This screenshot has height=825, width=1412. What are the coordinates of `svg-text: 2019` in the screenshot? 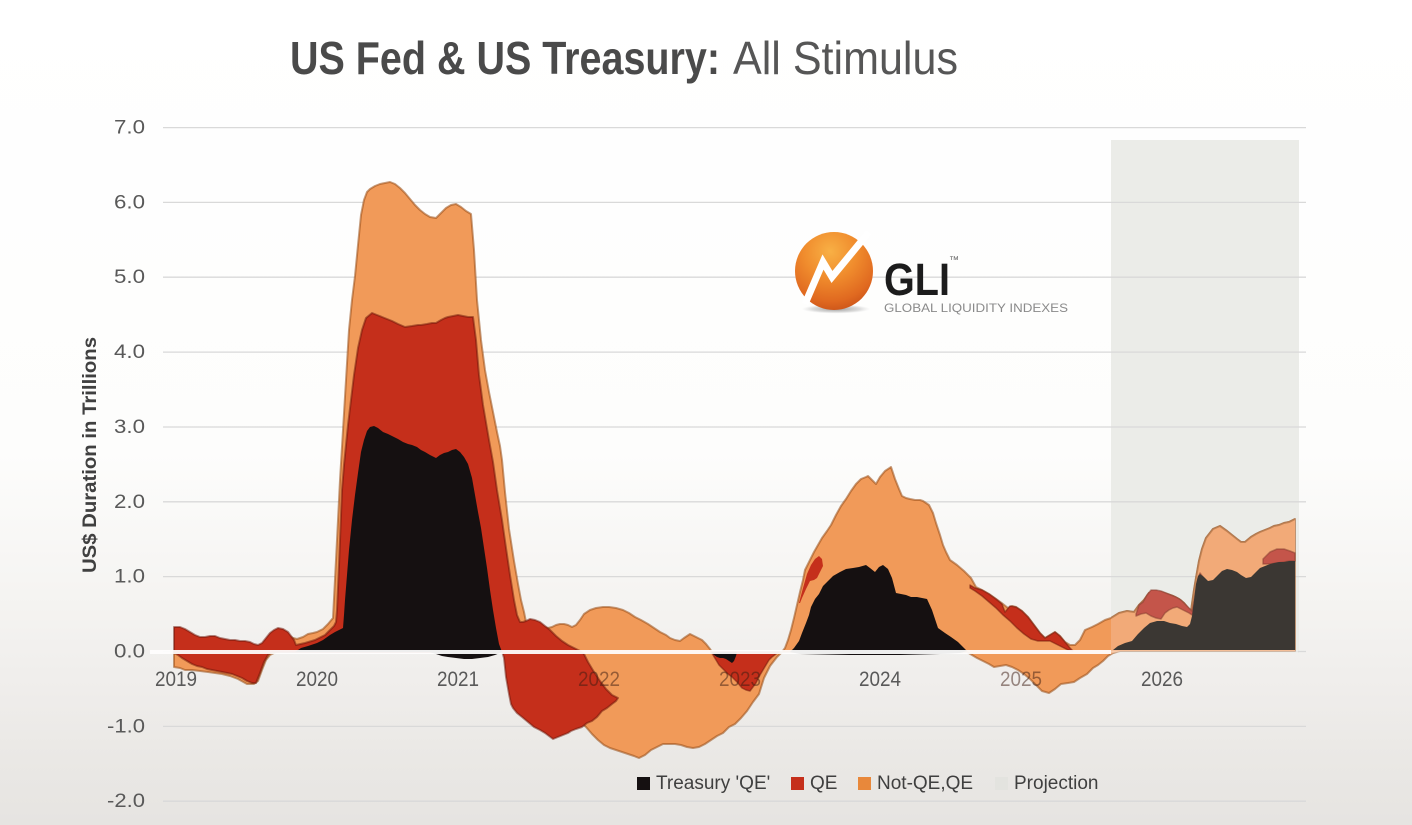 It's located at (176, 679).